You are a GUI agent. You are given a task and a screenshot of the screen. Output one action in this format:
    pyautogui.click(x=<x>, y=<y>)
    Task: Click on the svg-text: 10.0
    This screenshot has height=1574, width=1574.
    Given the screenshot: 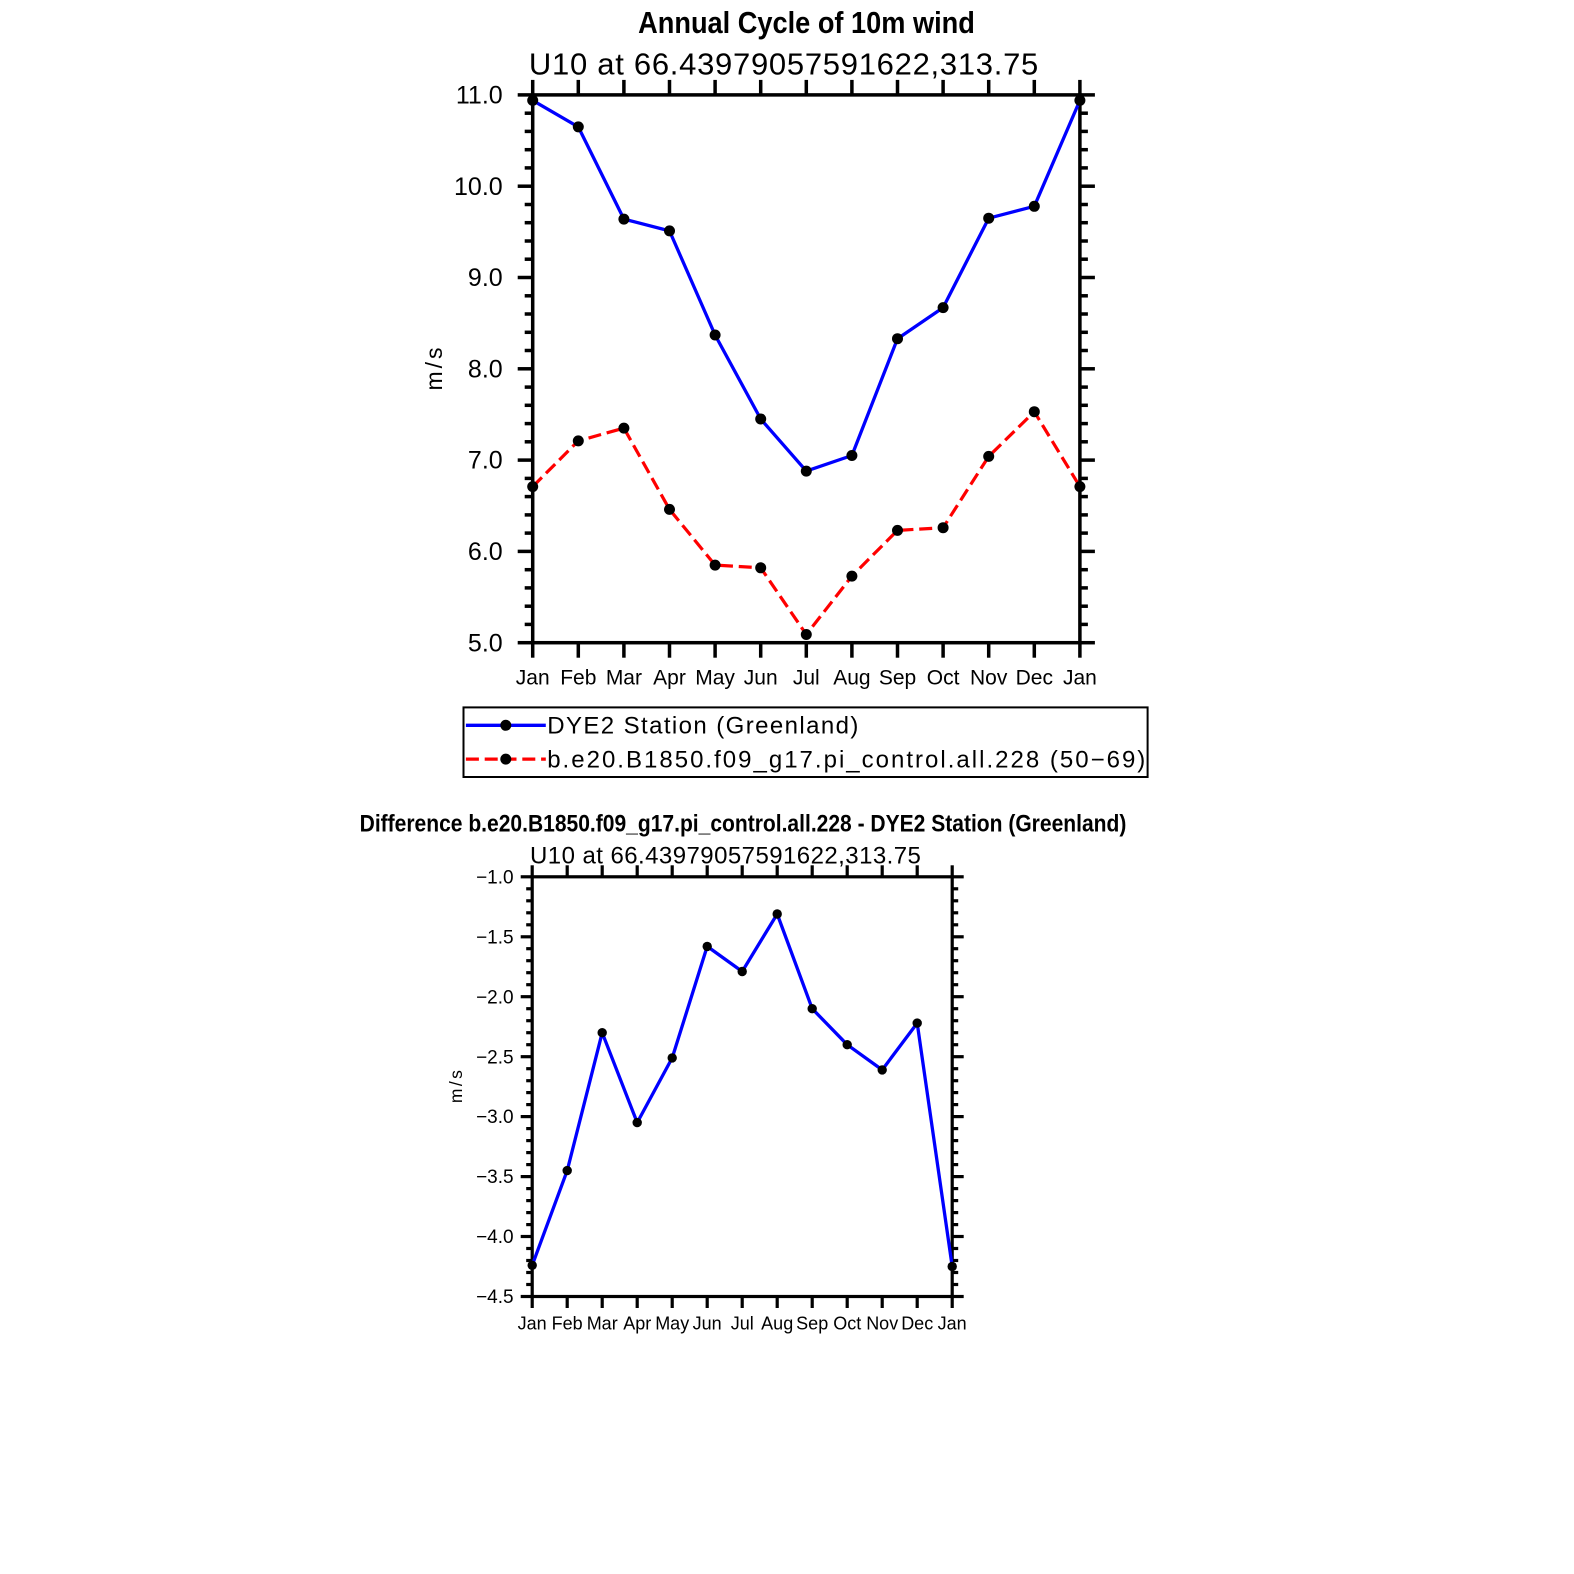 What is the action you would take?
    pyautogui.click(x=478, y=187)
    